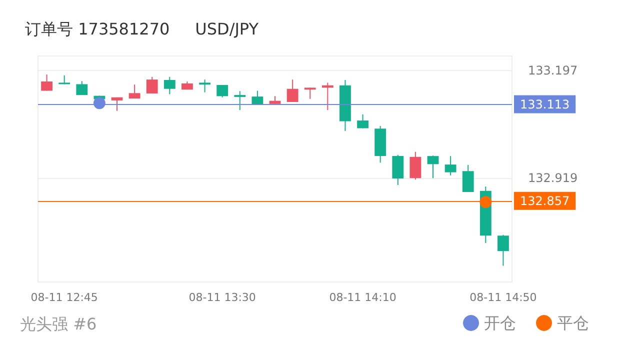 This screenshot has height=350, width=620. I want to click on legend-label: 开仓, so click(500, 323).